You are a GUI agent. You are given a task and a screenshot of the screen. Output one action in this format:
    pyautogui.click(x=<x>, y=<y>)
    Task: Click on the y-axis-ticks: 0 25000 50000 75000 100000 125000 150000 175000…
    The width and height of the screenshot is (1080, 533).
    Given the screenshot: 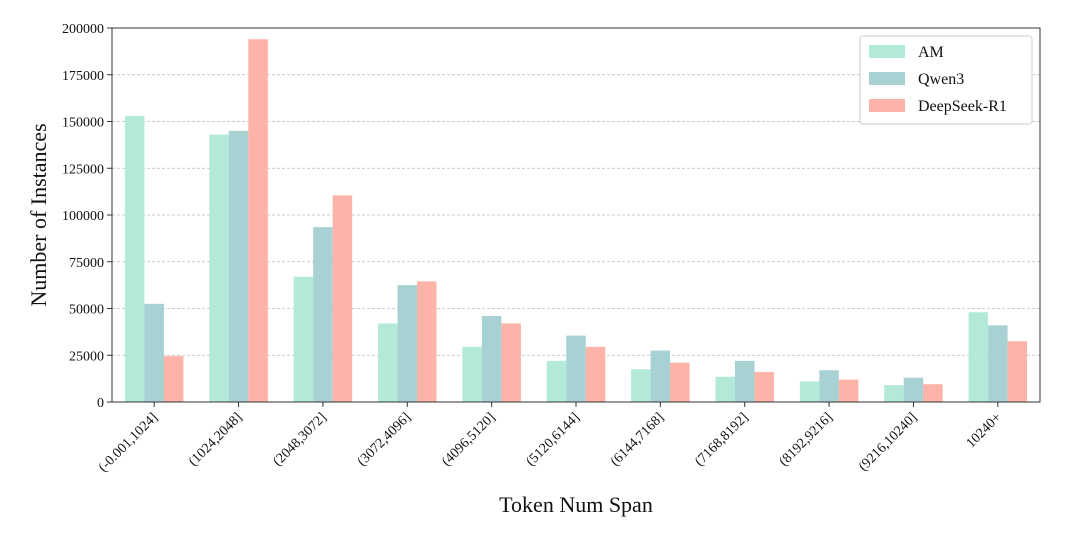 What is the action you would take?
    pyautogui.click(x=87, y=216)
    